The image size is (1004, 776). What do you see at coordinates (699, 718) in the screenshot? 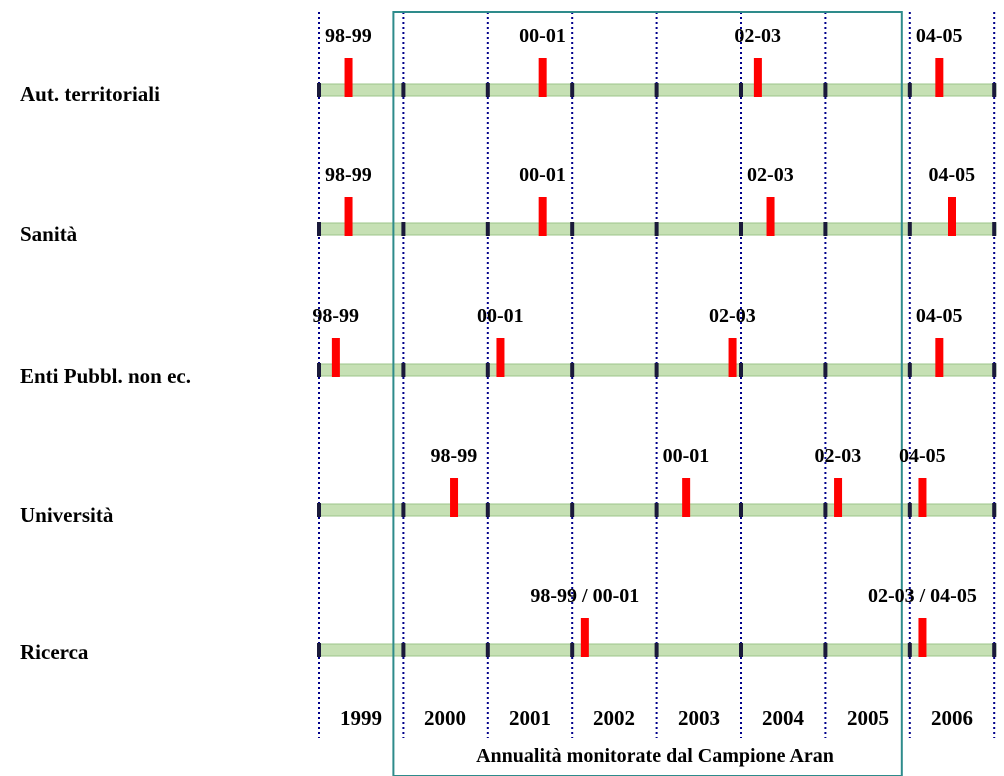
I see `year-label-2003: 2003` at bounding box center [699, 718].